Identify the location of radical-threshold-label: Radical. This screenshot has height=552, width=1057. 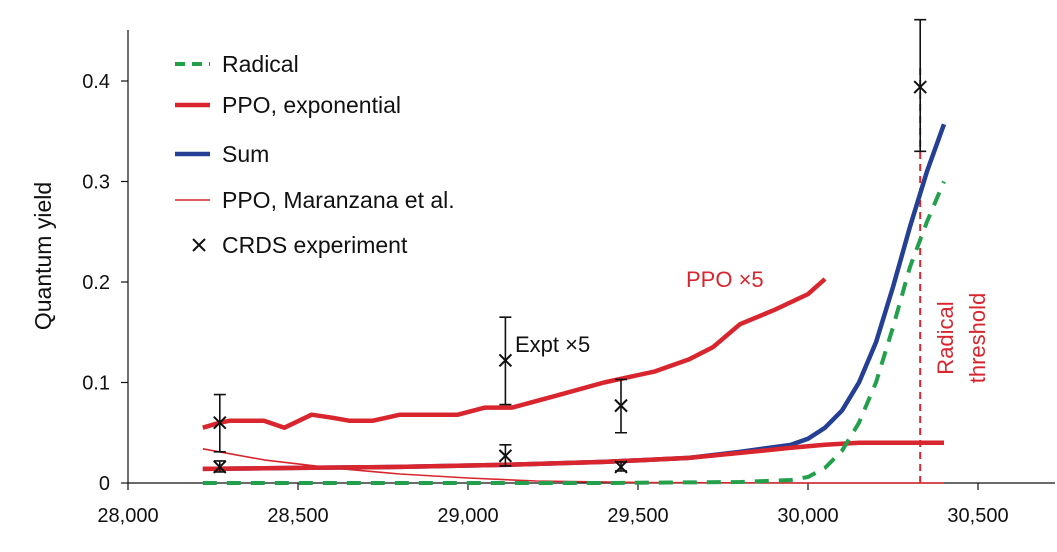
(945, 337).